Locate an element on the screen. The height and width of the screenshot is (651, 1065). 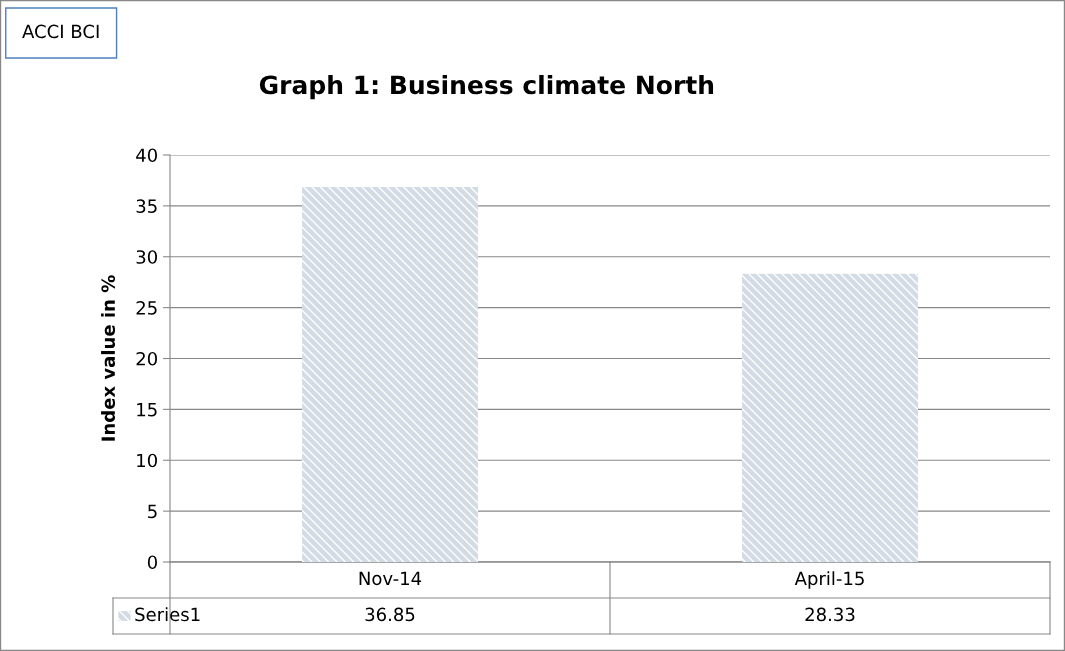
chart-title: Graph 1: Business climate North is located at coordinates (486, 87).